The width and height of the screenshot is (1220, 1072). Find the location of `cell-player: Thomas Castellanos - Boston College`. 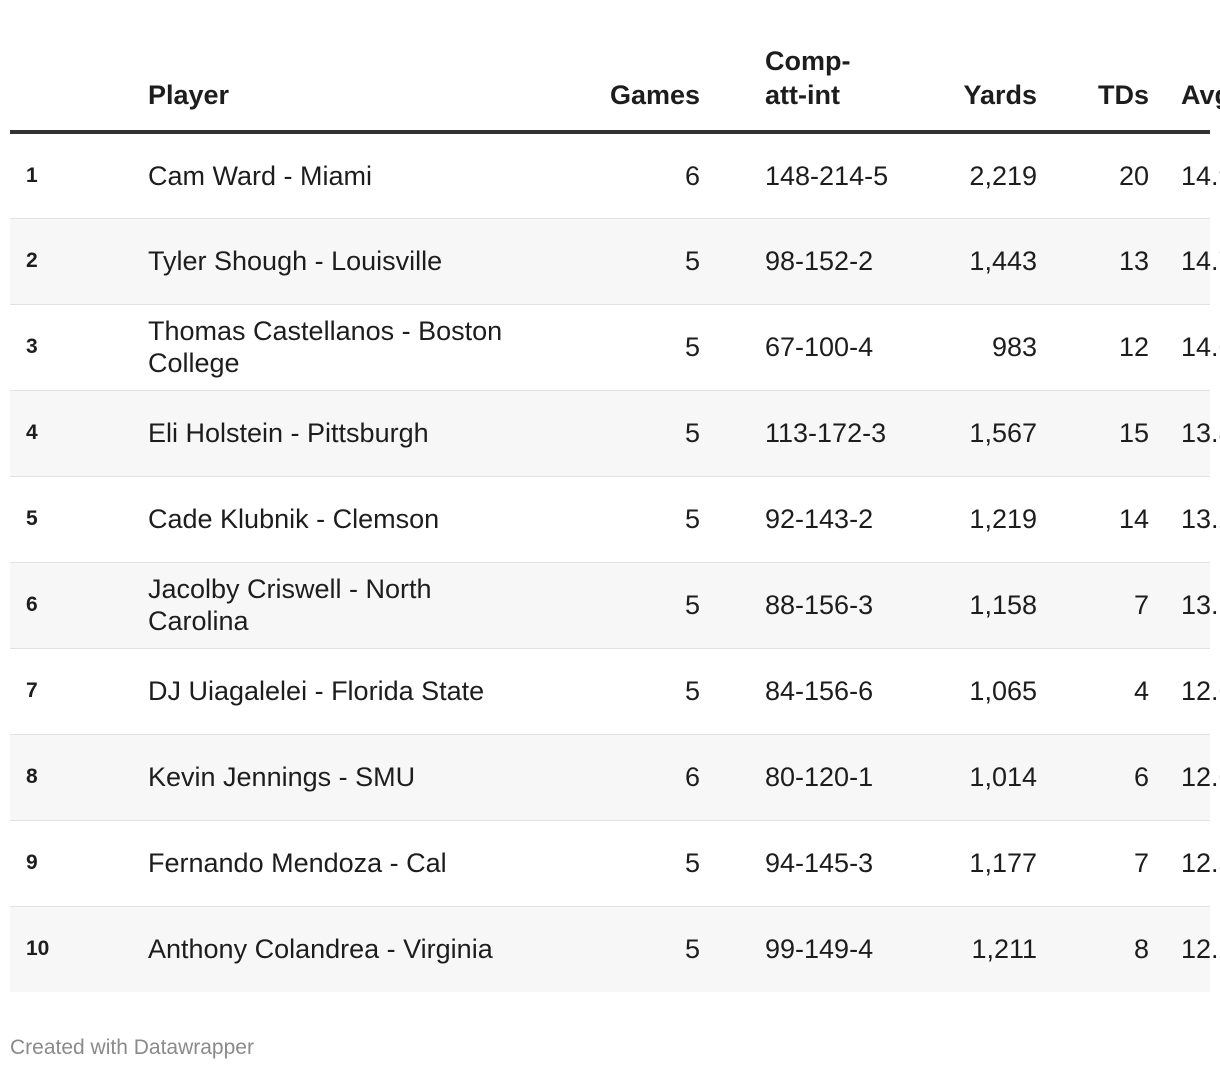

cell-player: Thomas Castellanos - Boston College is located at coordinates (340, 347).